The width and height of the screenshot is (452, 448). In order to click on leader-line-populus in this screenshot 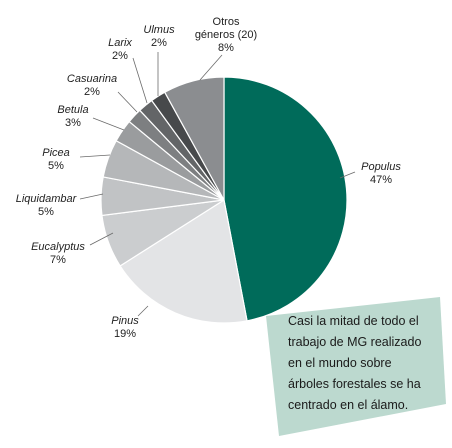, I will do `click(347, 175)`.